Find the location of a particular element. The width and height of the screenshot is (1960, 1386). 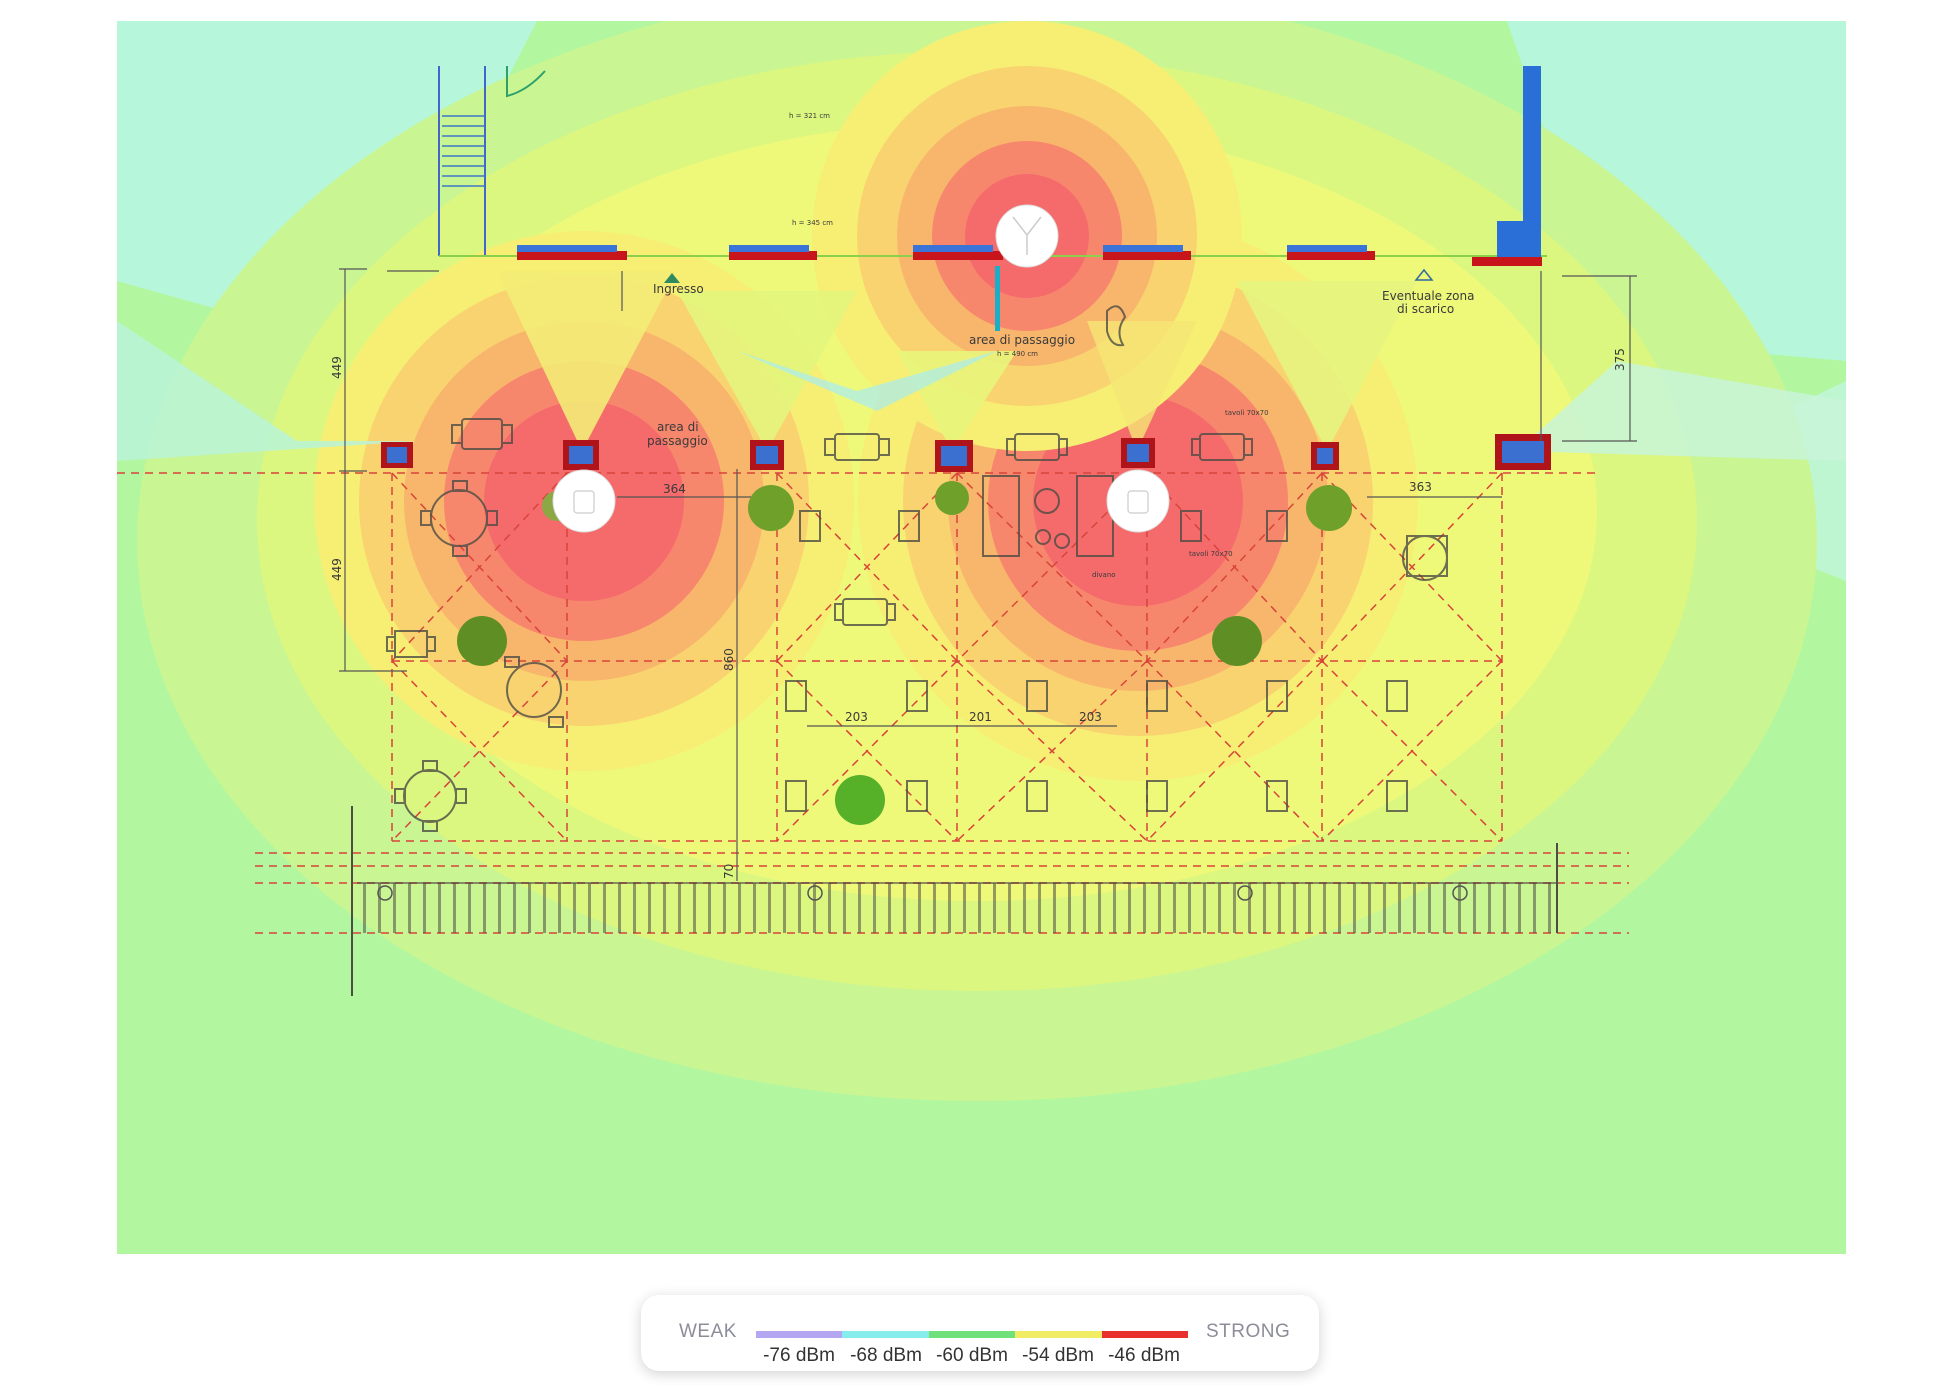

label-height-mid: h = 345 cm is located at coordinates (812, 223).